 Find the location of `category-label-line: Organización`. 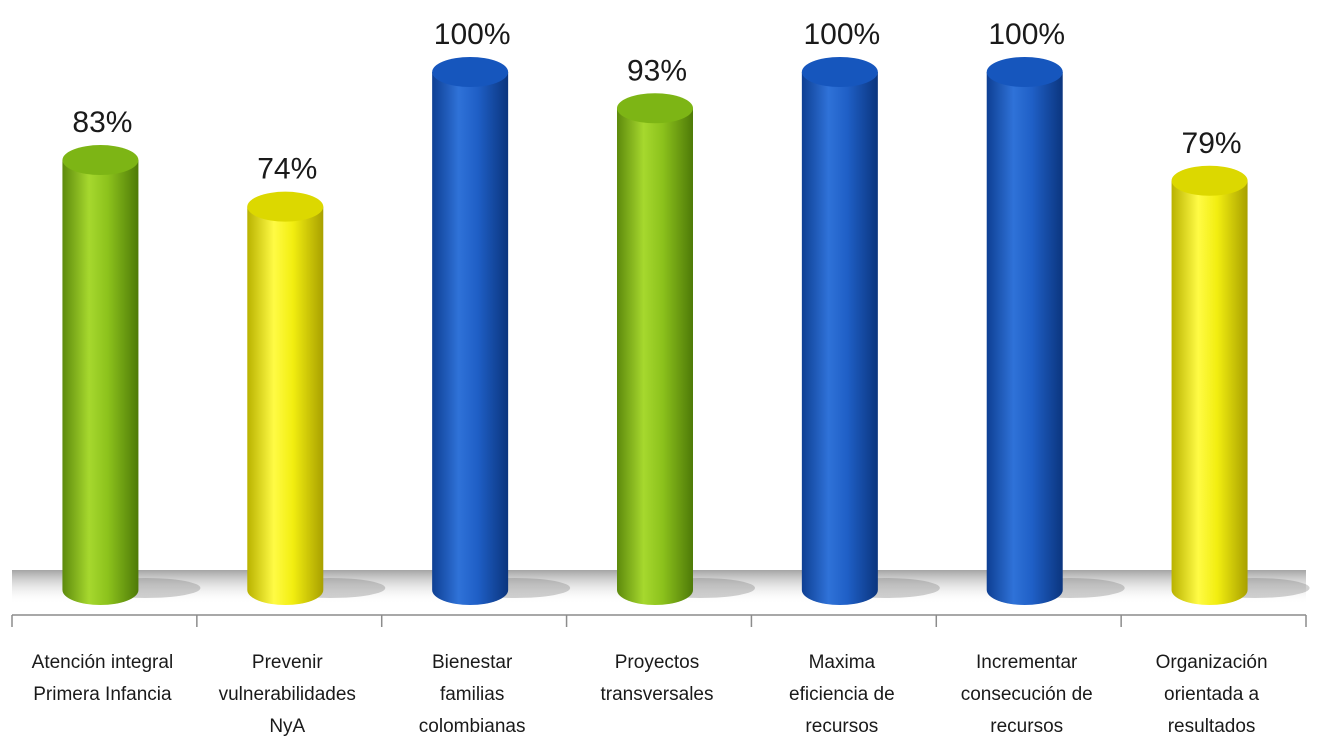

category-label-line: Organización is located at coordinates (1212, 662).